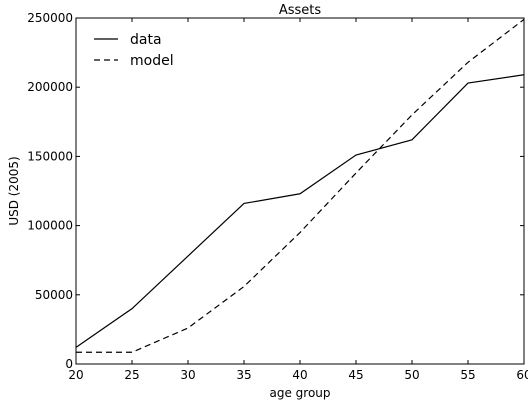 Image resolution: width=528 pixels, height=405 pixels. Describe the element at coordinates (50, 87) in the screenshot. I see `y-tick-label: 200000` at that location.